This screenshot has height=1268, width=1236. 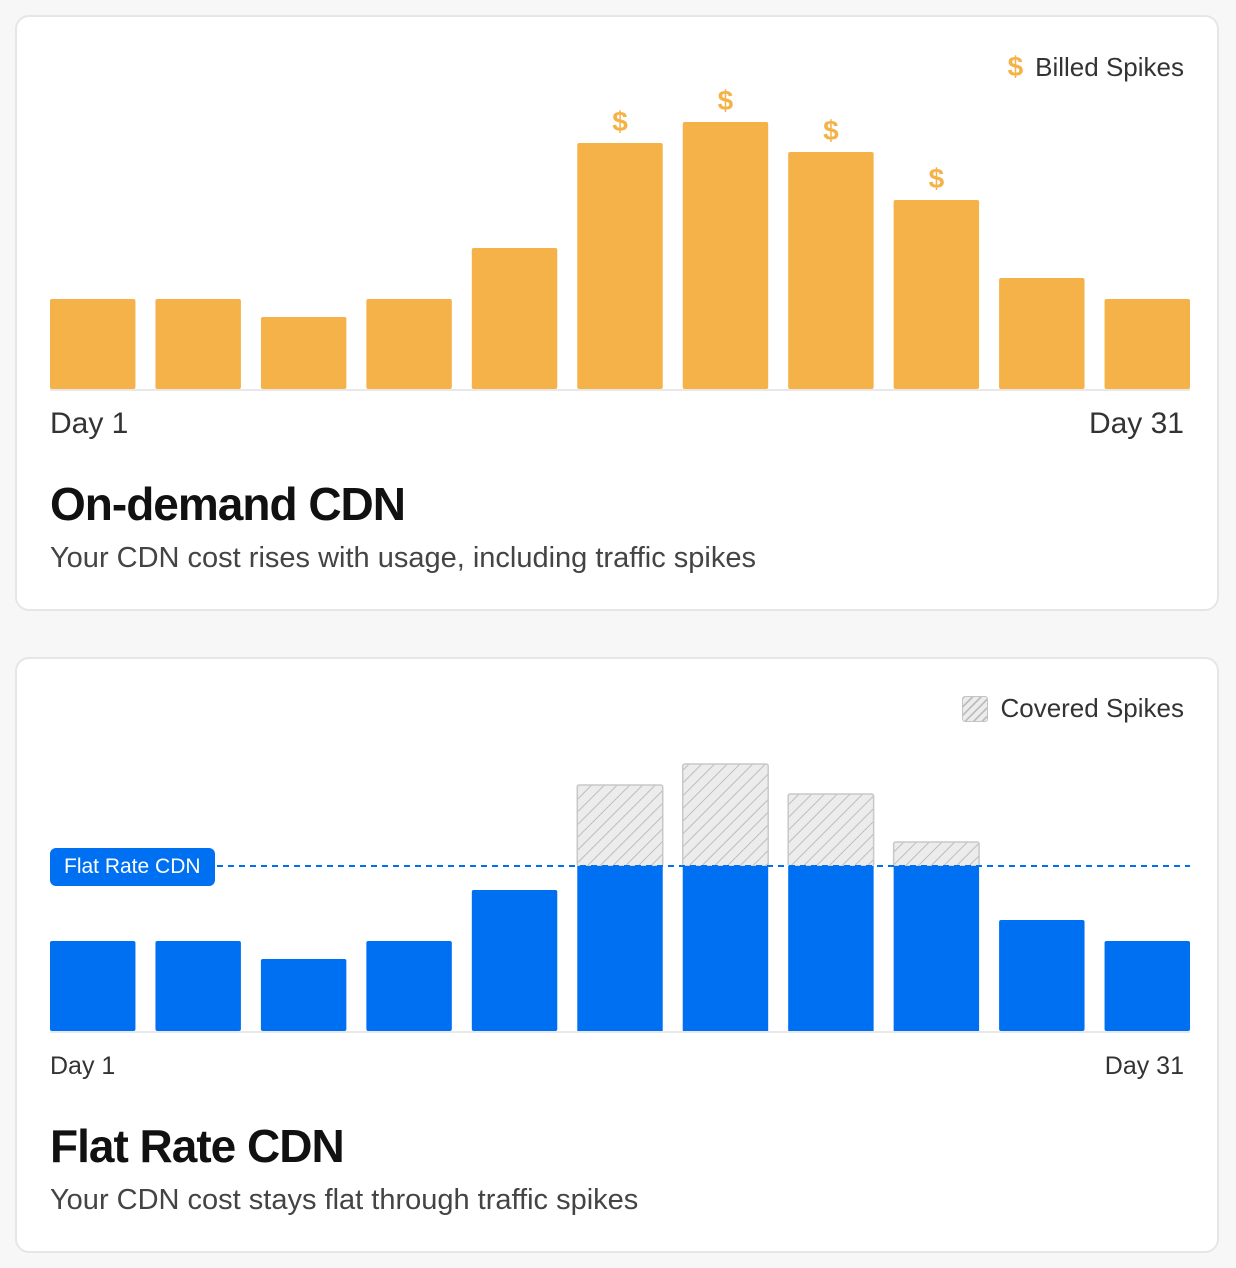 I want to click on flat-rate-badge: Flat Rate CDN, so click(x=132, y=867).